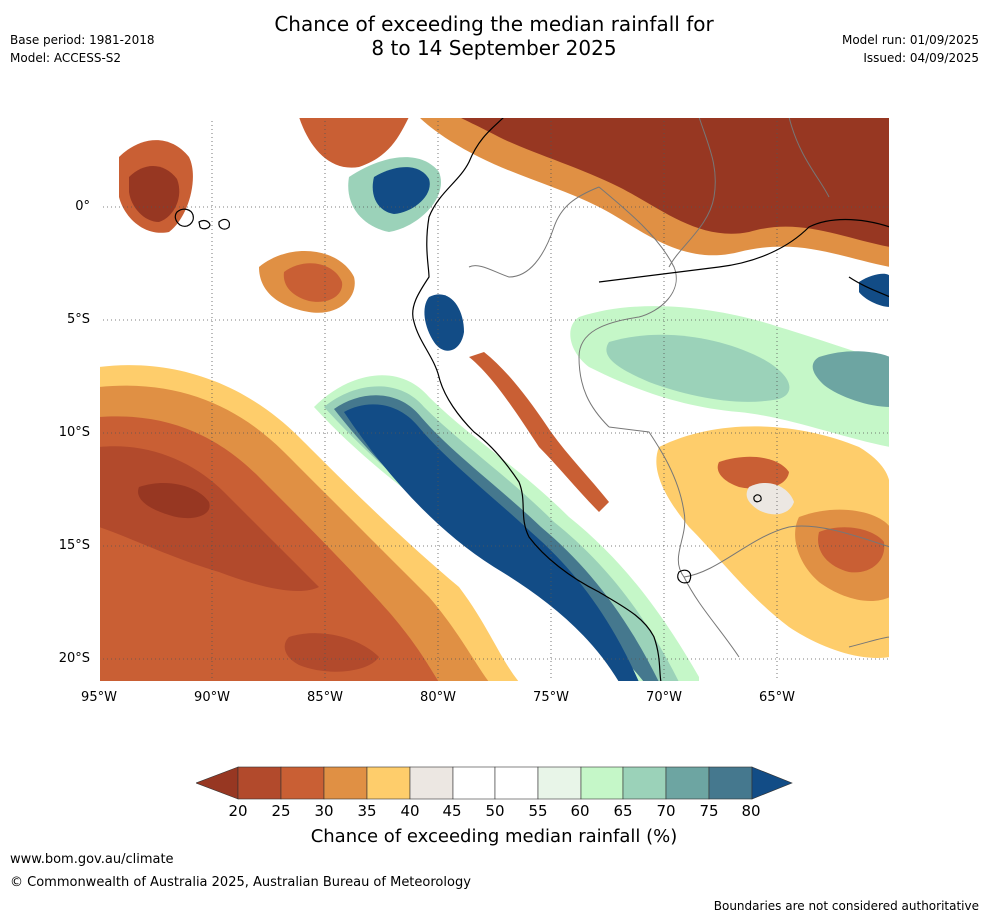  Describe the element at coordinates (438, 697) in the screenshot. I see `lon-tick-80w: 80°W` at that location.